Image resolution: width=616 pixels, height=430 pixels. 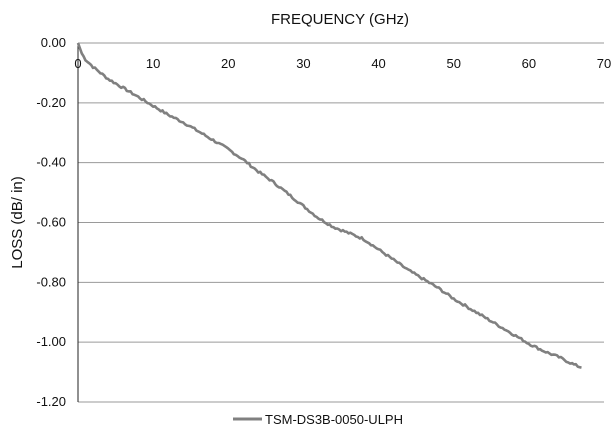 What do you see at coordinates (153, 63) in the screenshot?
I see `x-tick-label-1: 10` at bounding box center [153, 63].